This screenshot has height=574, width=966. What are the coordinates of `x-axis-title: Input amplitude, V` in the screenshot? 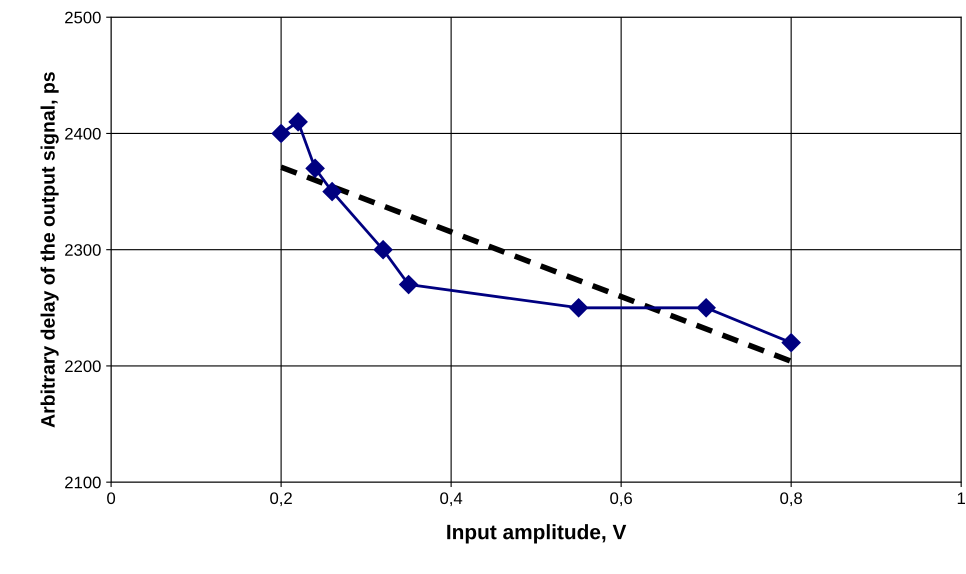 It's located at (536, 534).